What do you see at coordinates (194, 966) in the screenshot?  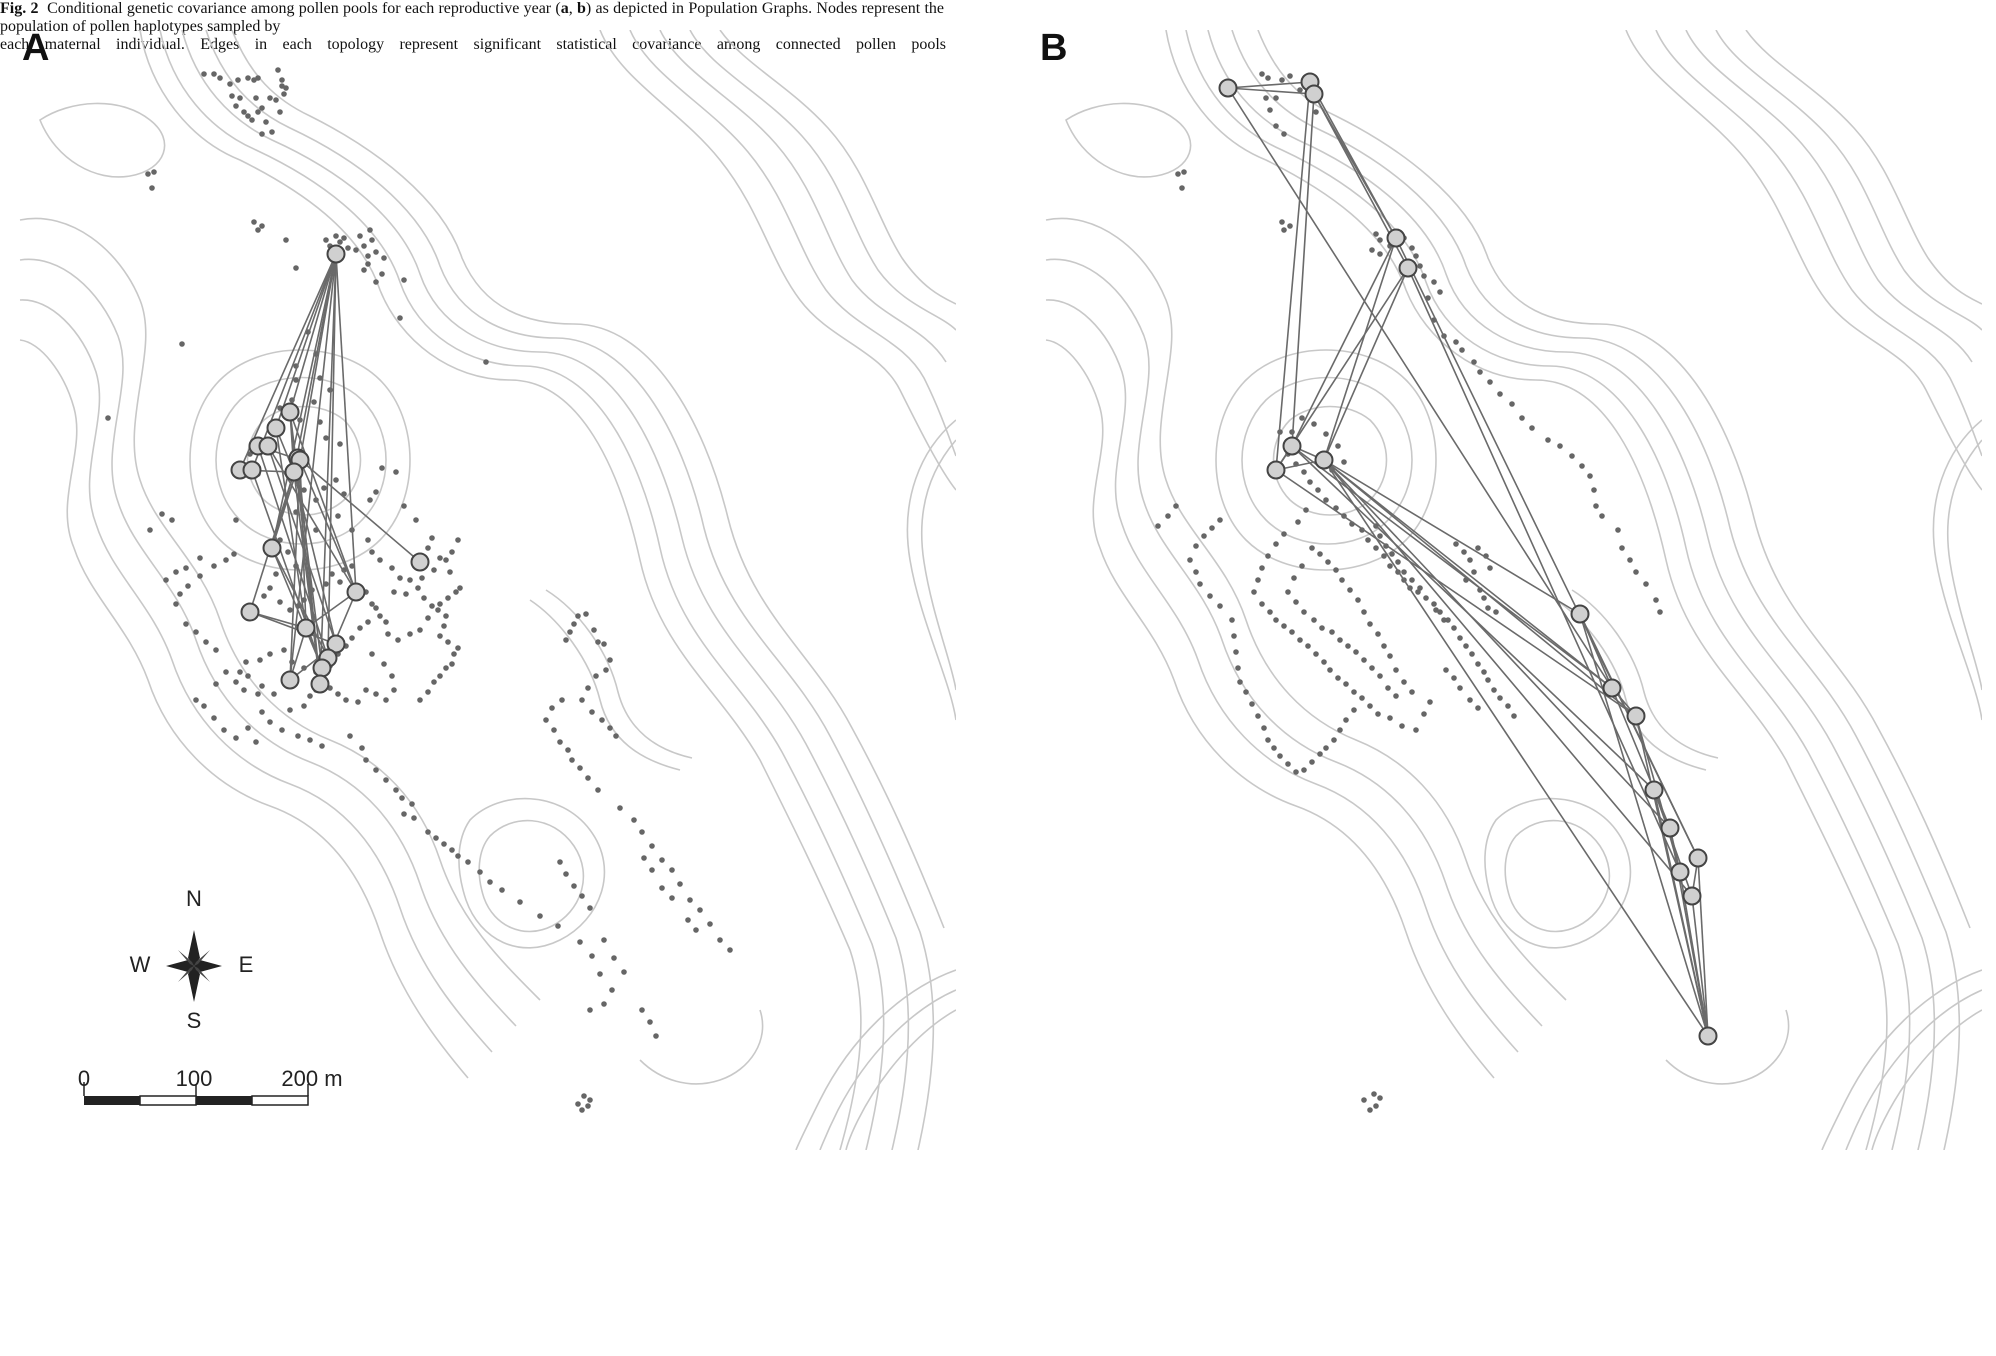 I see `compass-star-icon` at bounding box center [194, 966].